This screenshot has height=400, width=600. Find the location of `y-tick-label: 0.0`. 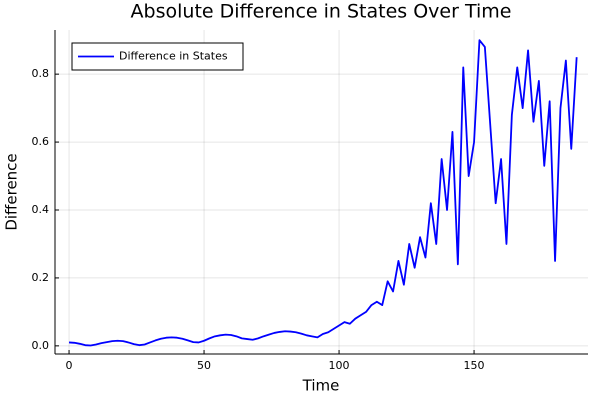

y-tick-label: 0.0 is located at coordinates (41, 345).